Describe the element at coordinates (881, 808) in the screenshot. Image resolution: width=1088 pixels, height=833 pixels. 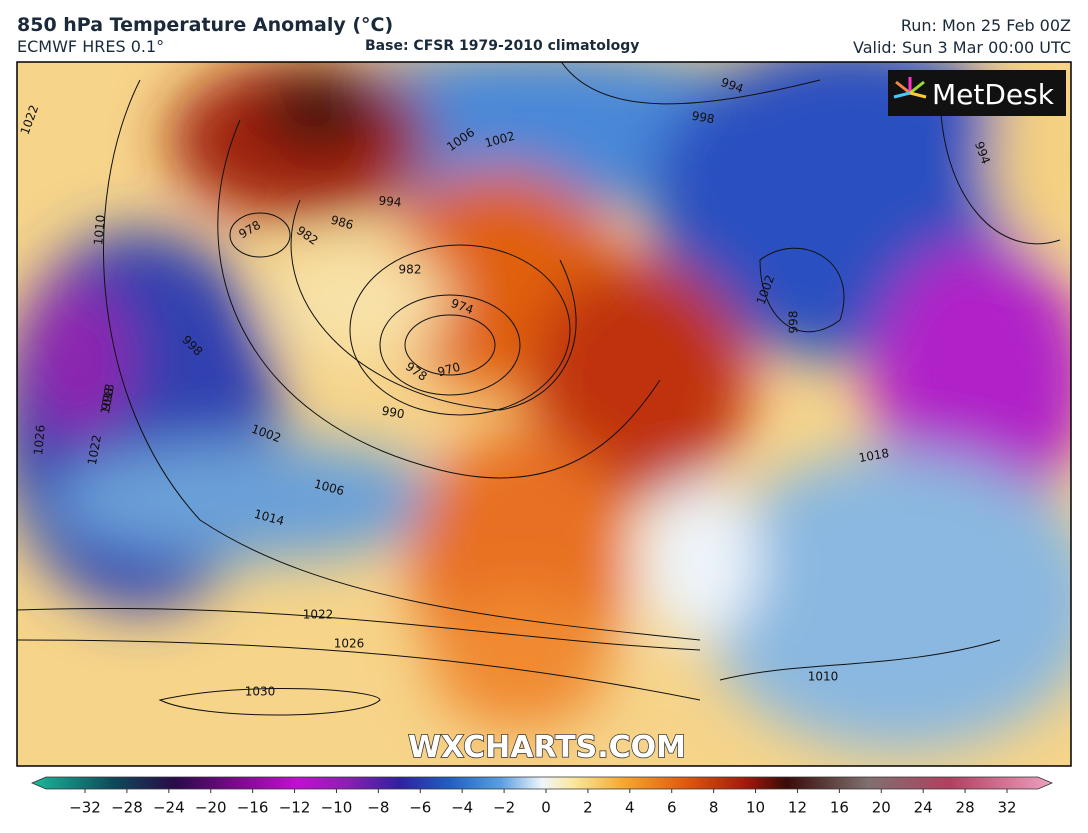
I see `colorbar-label: 20` at that location.